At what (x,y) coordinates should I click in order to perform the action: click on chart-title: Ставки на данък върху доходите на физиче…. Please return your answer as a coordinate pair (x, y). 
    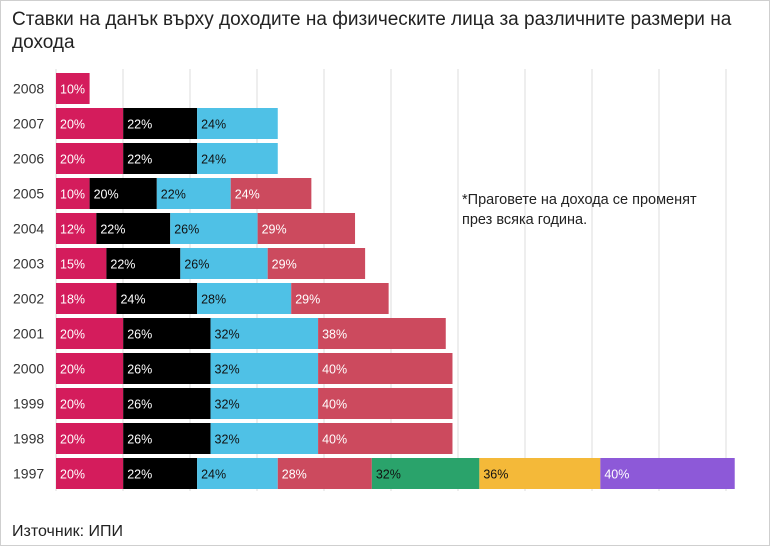
    Looking at the image, I should click on (372, 31).